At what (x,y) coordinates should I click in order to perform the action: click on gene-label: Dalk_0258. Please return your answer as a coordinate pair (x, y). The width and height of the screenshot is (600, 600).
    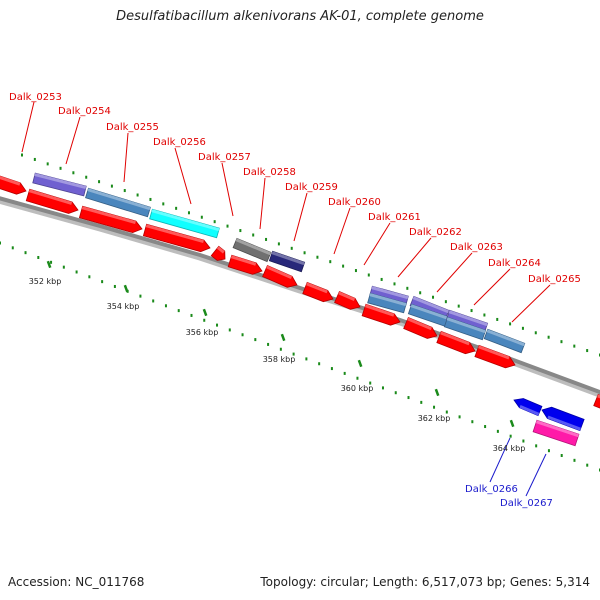
    Looking at the image, I should click on (269, 172).